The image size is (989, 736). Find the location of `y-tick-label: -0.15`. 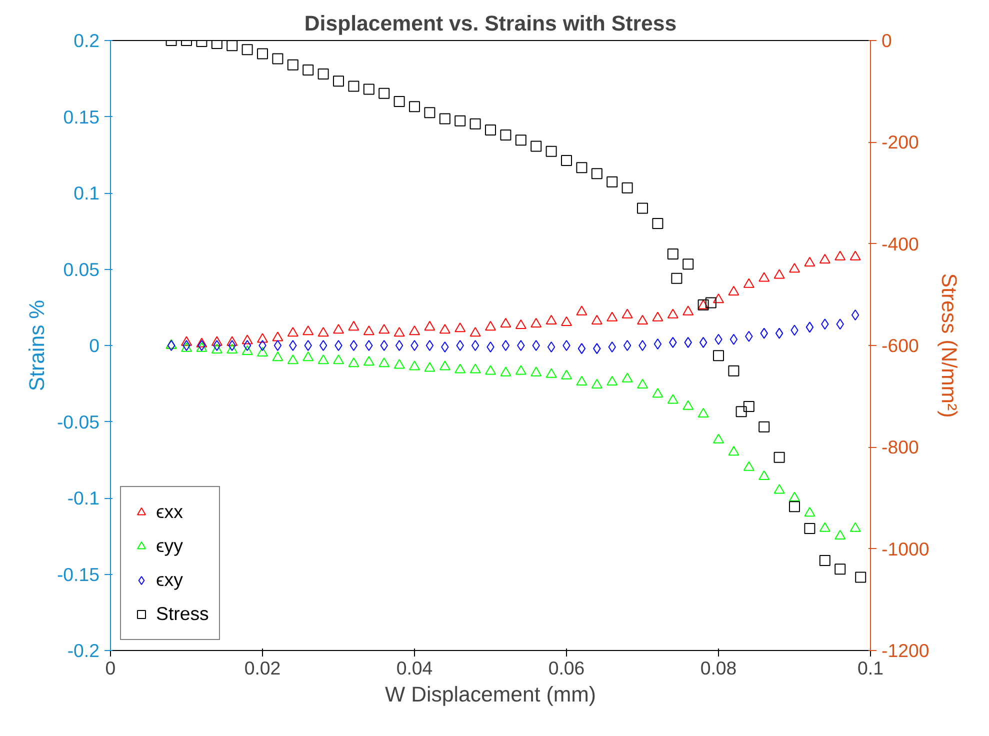

y-tick-label: -0.15 is located at coordinates (78, 574).